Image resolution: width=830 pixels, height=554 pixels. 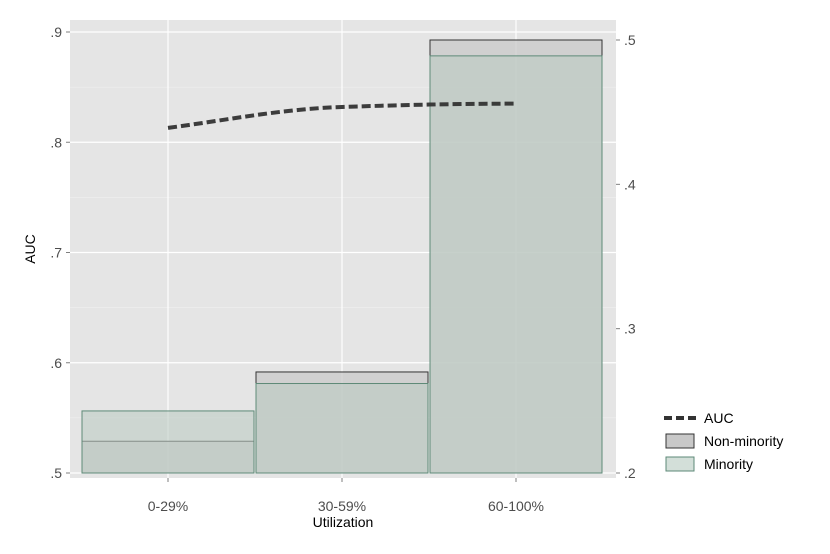 I want to click on right-tick-label-3: .5, so click(x=630, y=40).